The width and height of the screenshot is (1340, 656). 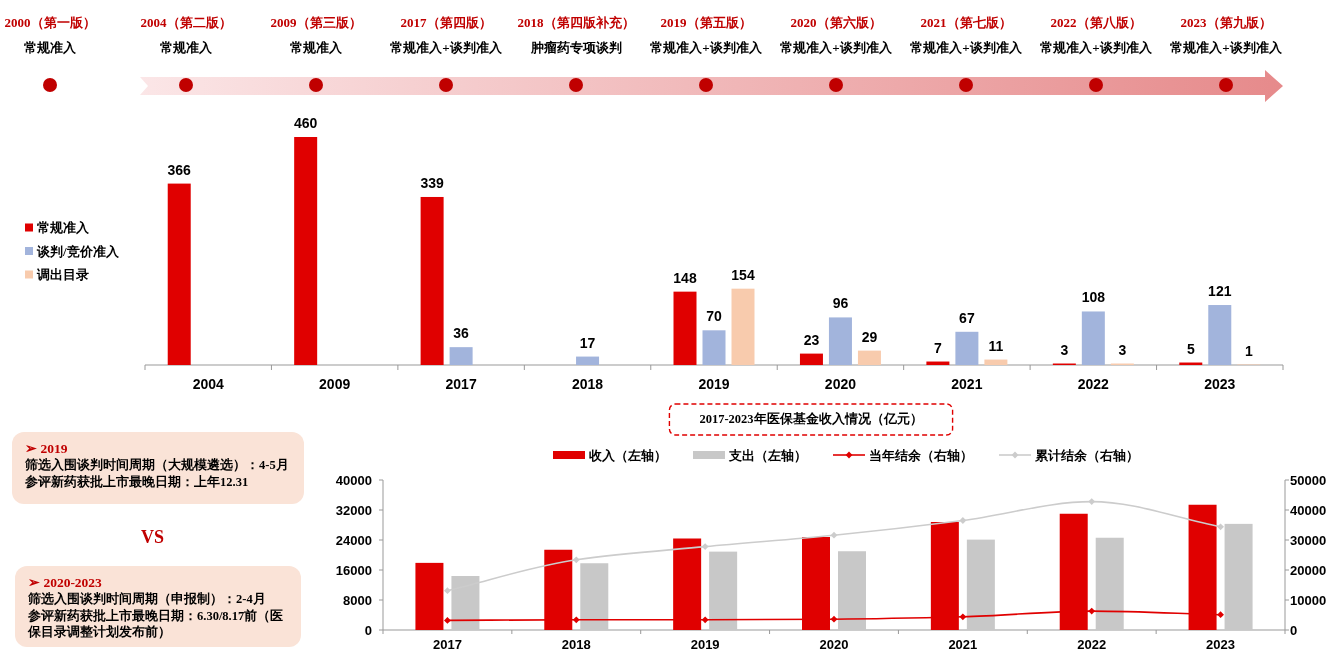 I want to click on x-tick-label: 2004, so click(x=208, y=384).